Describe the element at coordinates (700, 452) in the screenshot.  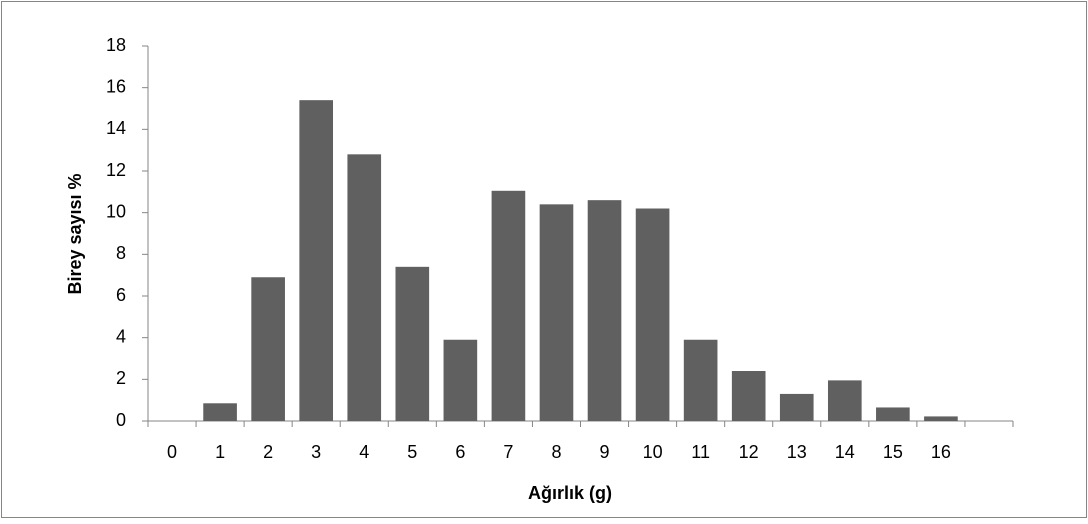
I see `x-tick-label: 11` at that location.